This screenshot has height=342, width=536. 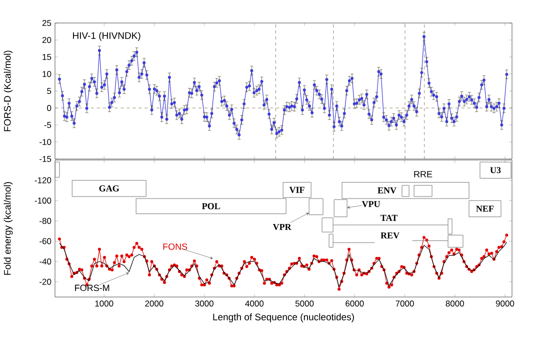 What do you see at coordinates (49, 108) in the screenshot?
I see `y-tick-label: 0` at bounding box center [49, 108].